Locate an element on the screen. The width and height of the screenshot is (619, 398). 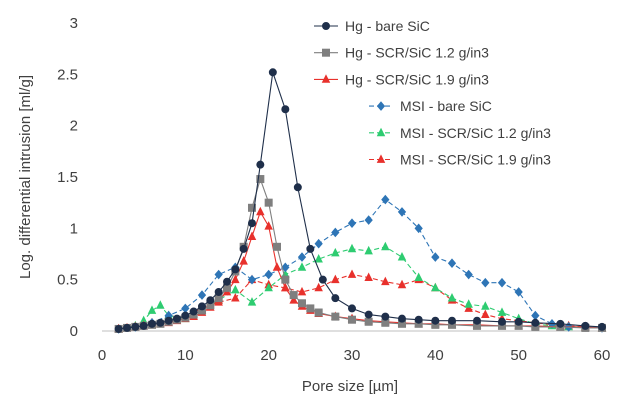
legend-label: Hg - bare SiC is located at coordinates (387, 26).